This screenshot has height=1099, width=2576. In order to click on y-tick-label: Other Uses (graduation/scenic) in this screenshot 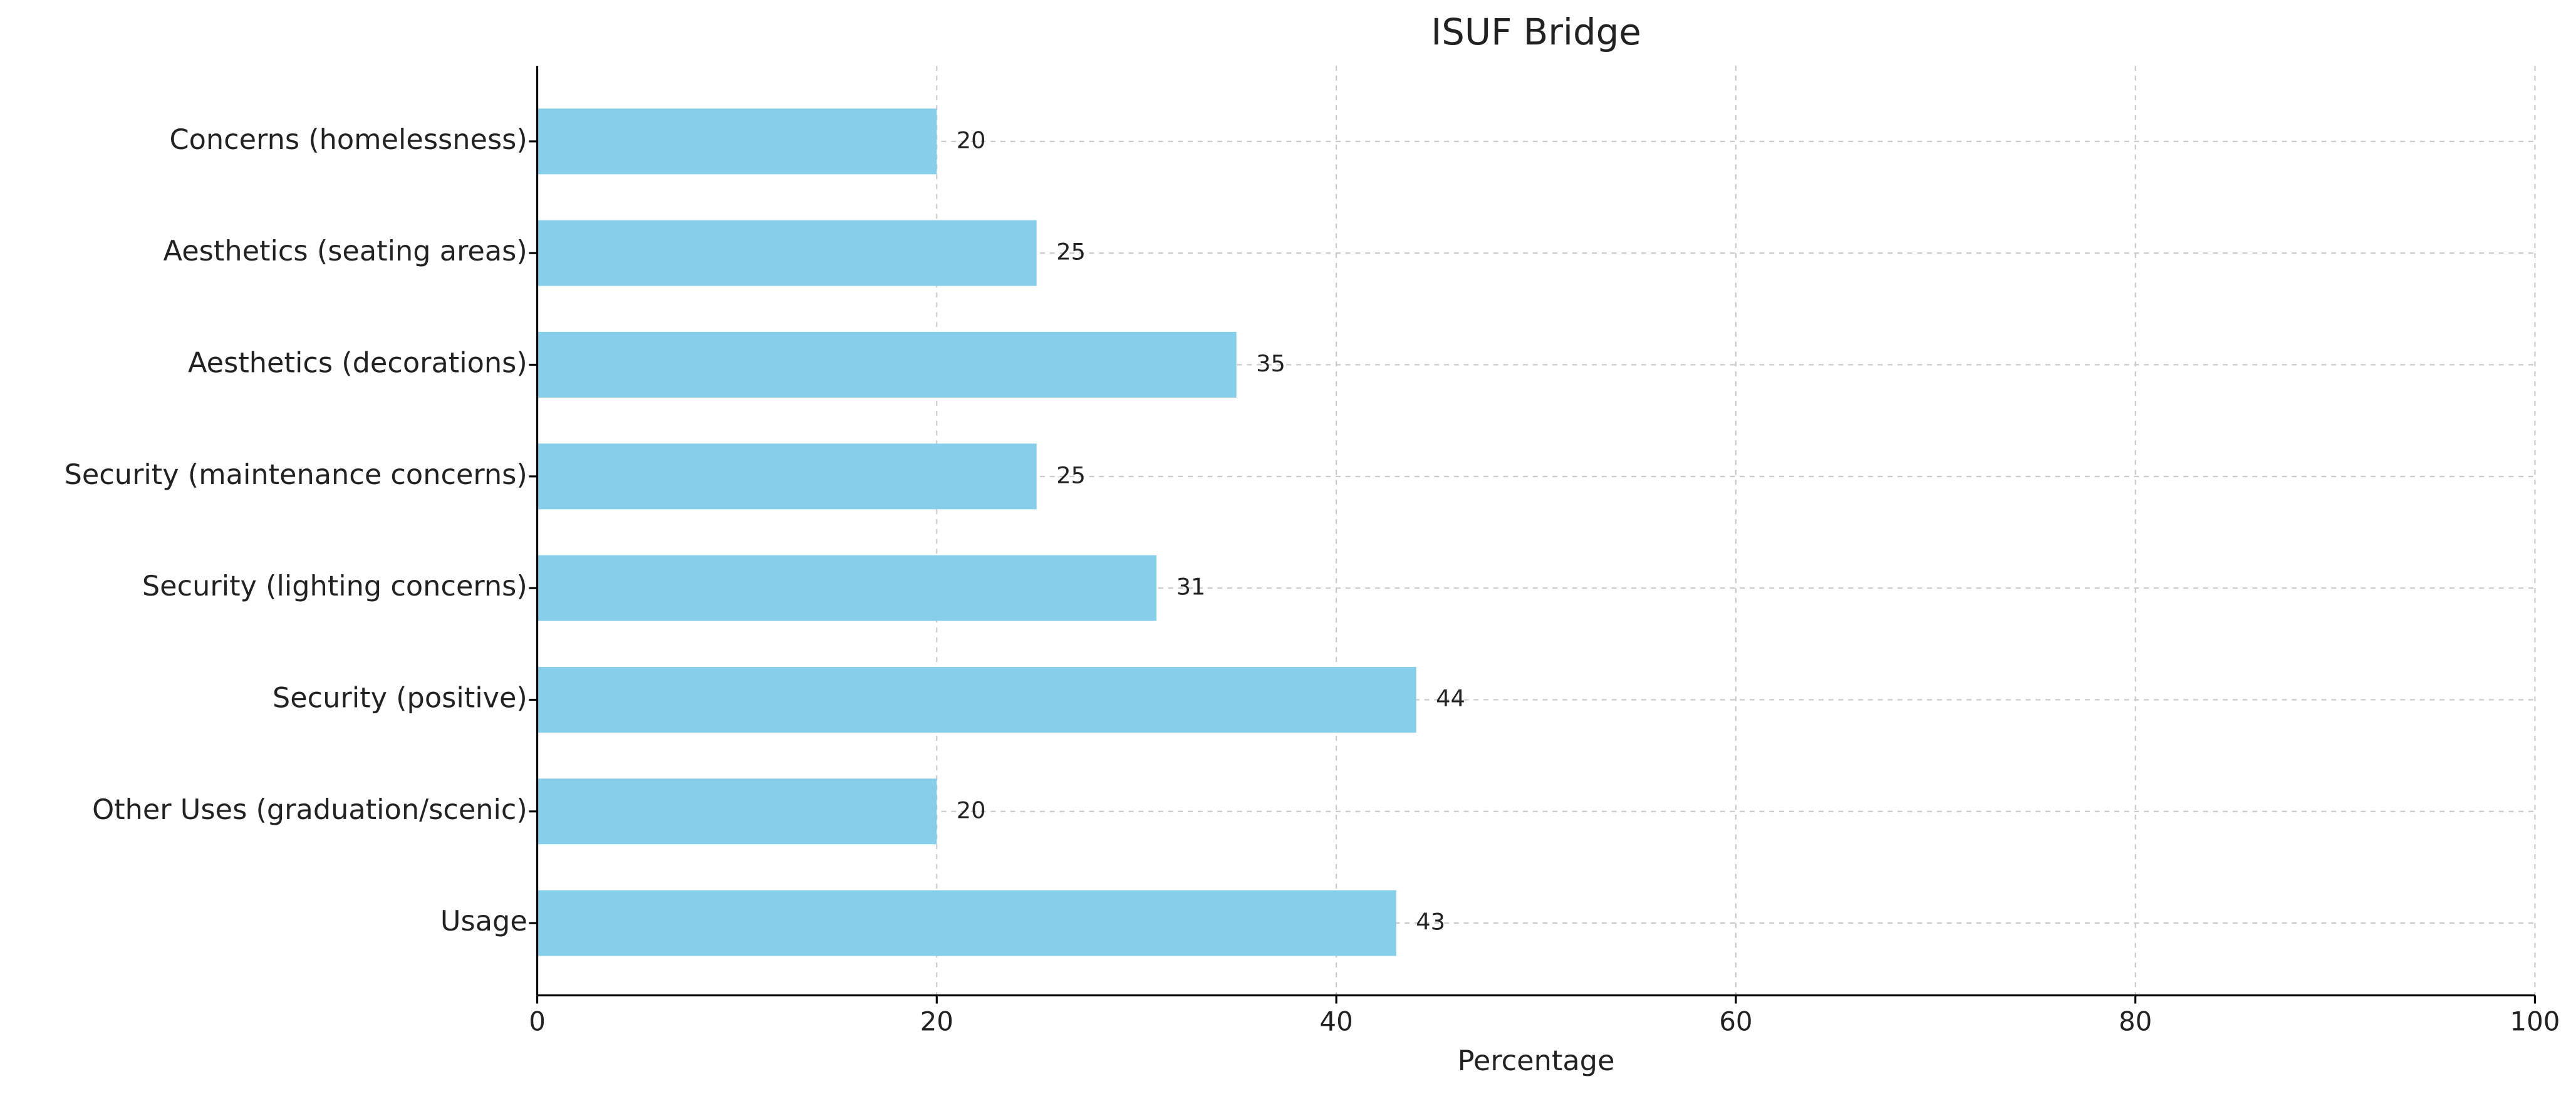, I will do `click(309, 810)`.